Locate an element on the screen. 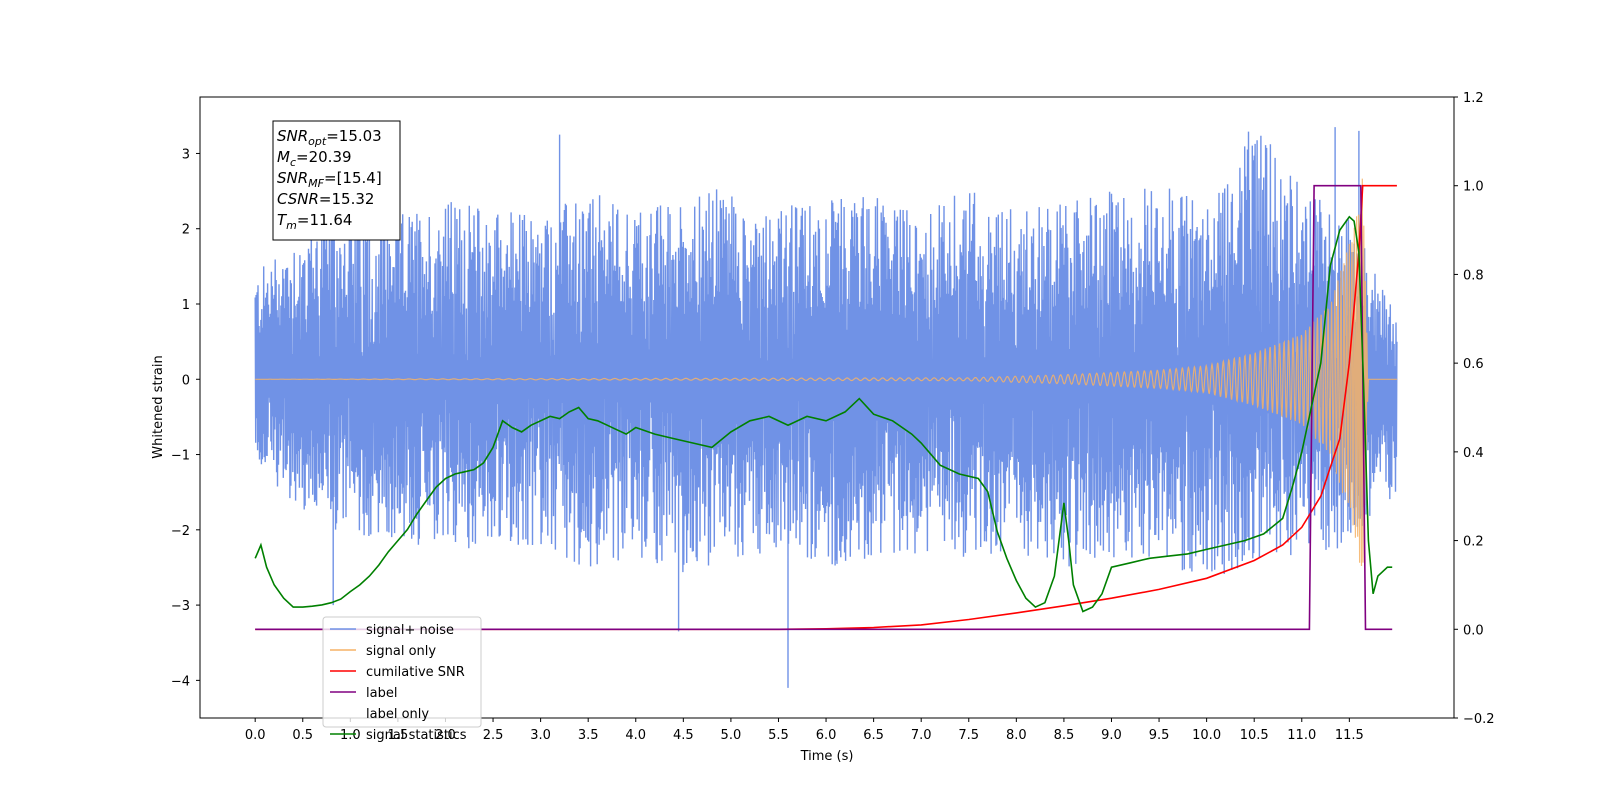  y-left-tick-label: 2 is located at coordinates (186, 230).